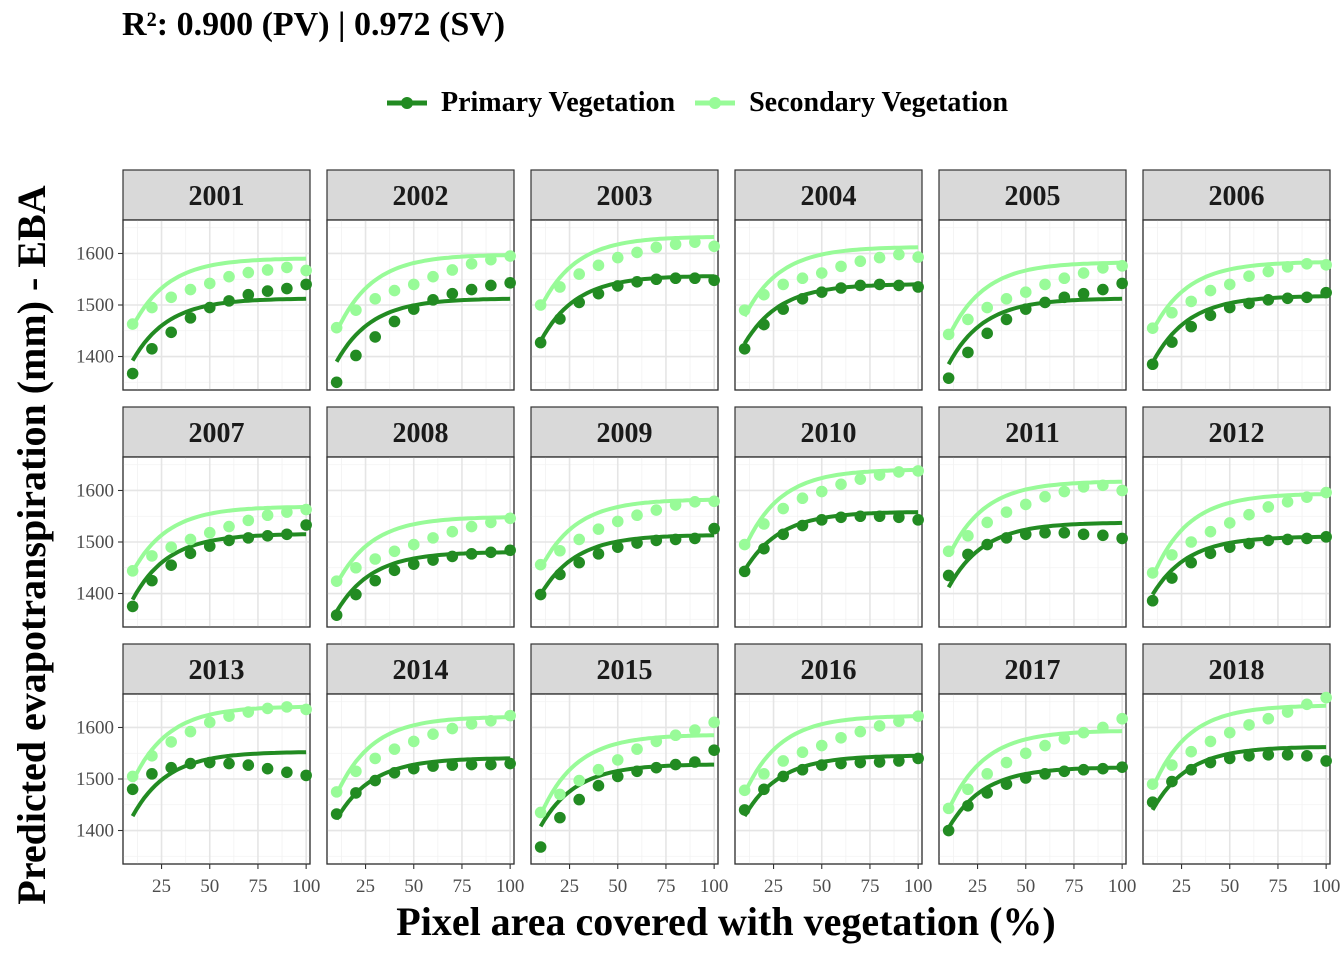  Describe the element at coordinates (830, 541) in the screenshot. I see `fit-line-primary-2010` at that location.